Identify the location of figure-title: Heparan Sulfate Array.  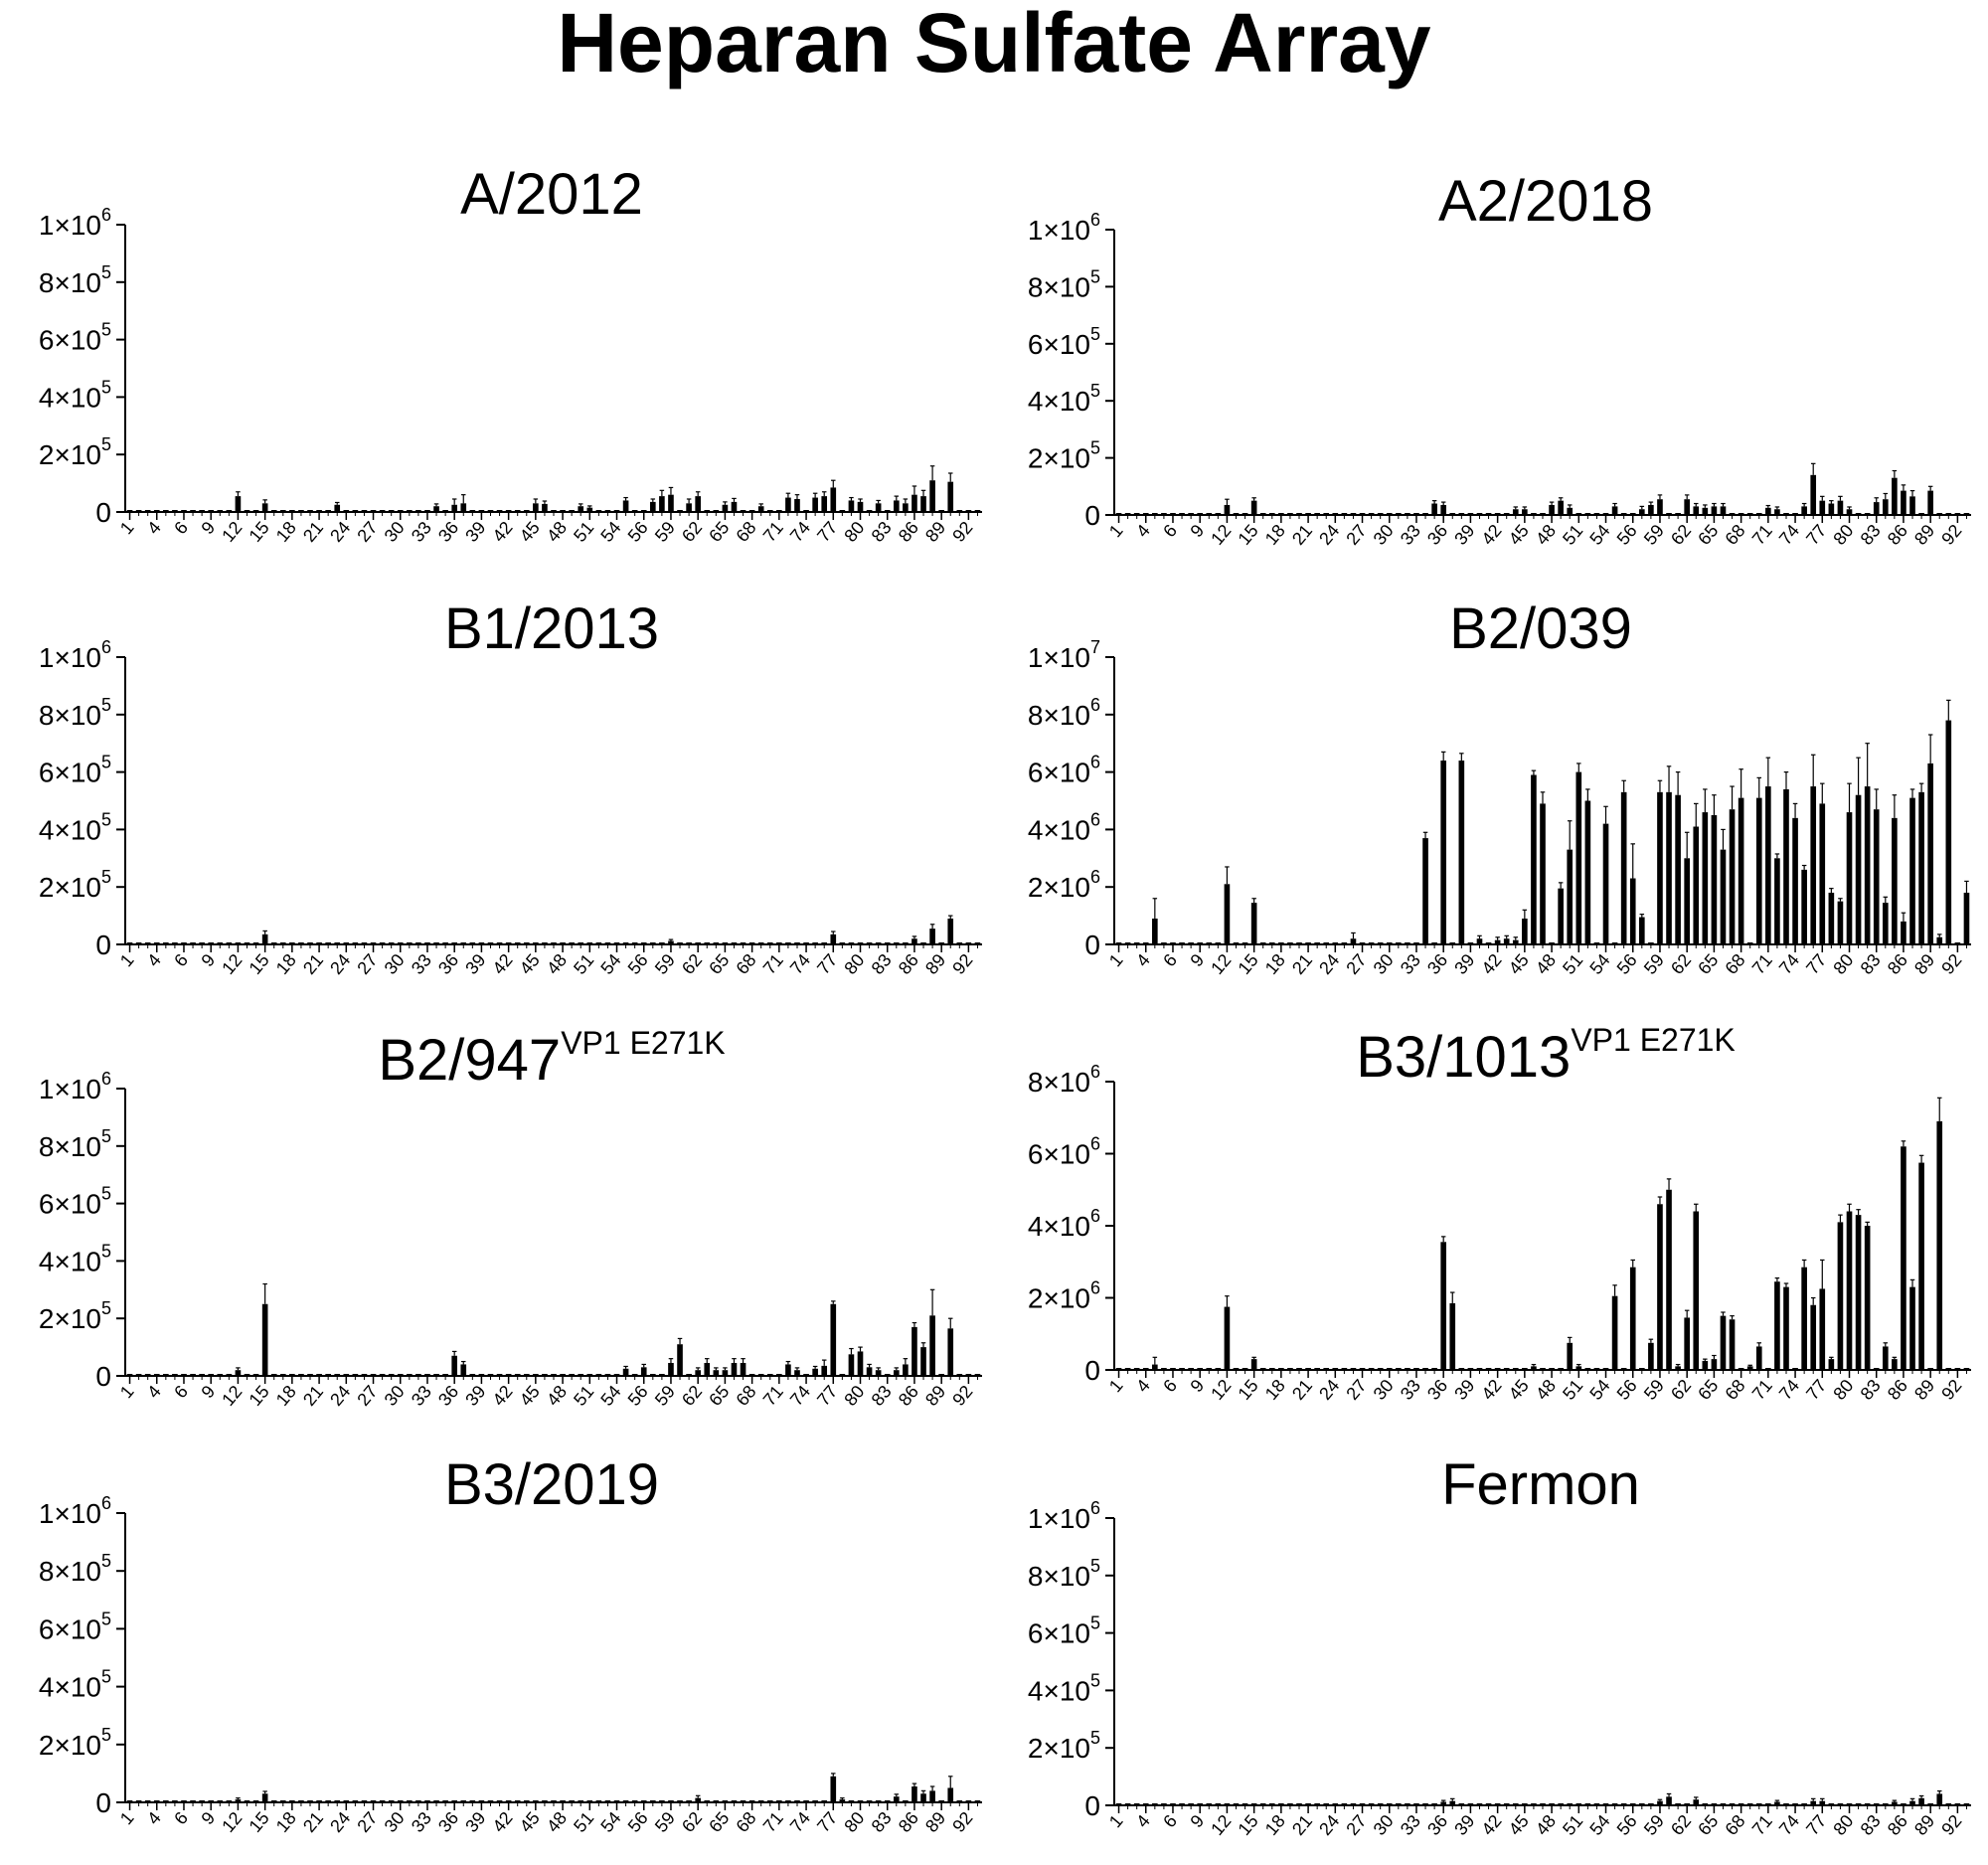
(993, 45).